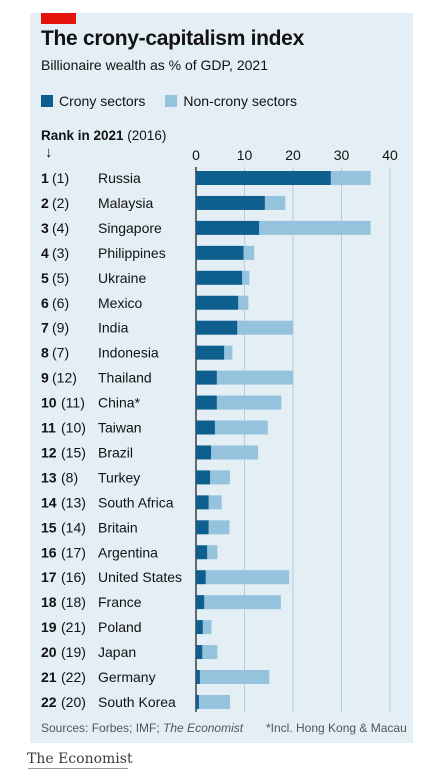 Image resolution: width=437 pixels, height=783 pixels. What do you see at coordinates (132, 253) in the screenshot?
I see `country-label: Philippines` at bounding box center [132, 253].